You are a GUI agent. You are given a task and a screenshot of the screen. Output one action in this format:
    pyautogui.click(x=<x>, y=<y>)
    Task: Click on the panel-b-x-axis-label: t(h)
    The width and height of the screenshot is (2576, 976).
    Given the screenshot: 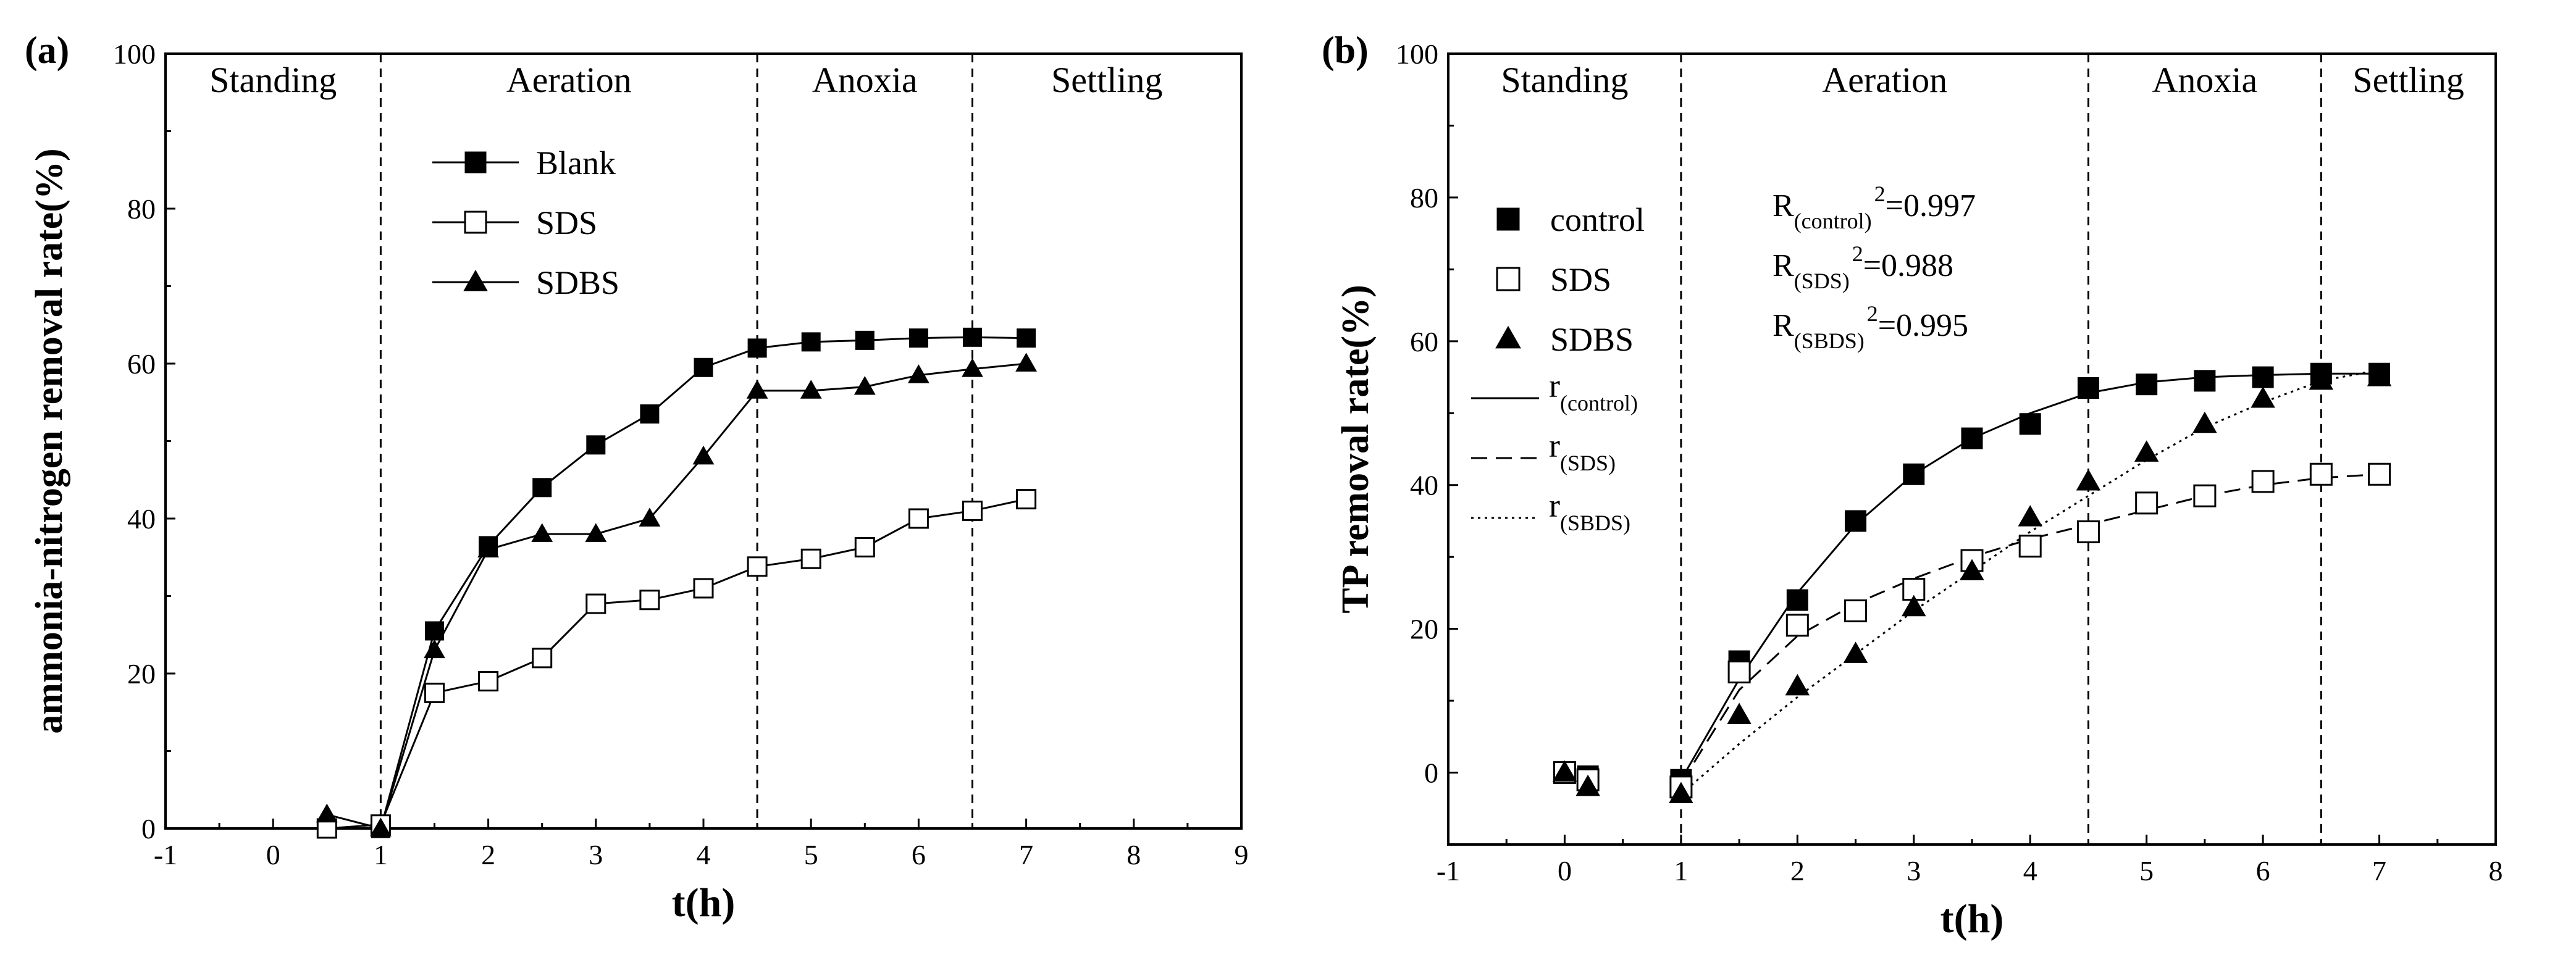 What is the action you would take?
    pyautogui.click(x=1972, y=918)
    